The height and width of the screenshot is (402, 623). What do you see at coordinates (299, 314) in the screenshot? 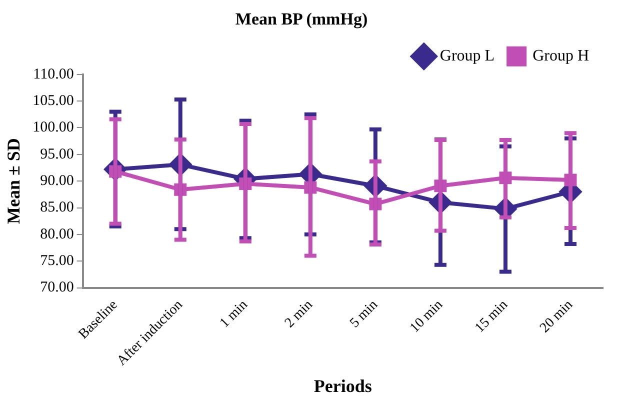
I see `x-tick-label: 2 min` at bounding box center [299, 314].